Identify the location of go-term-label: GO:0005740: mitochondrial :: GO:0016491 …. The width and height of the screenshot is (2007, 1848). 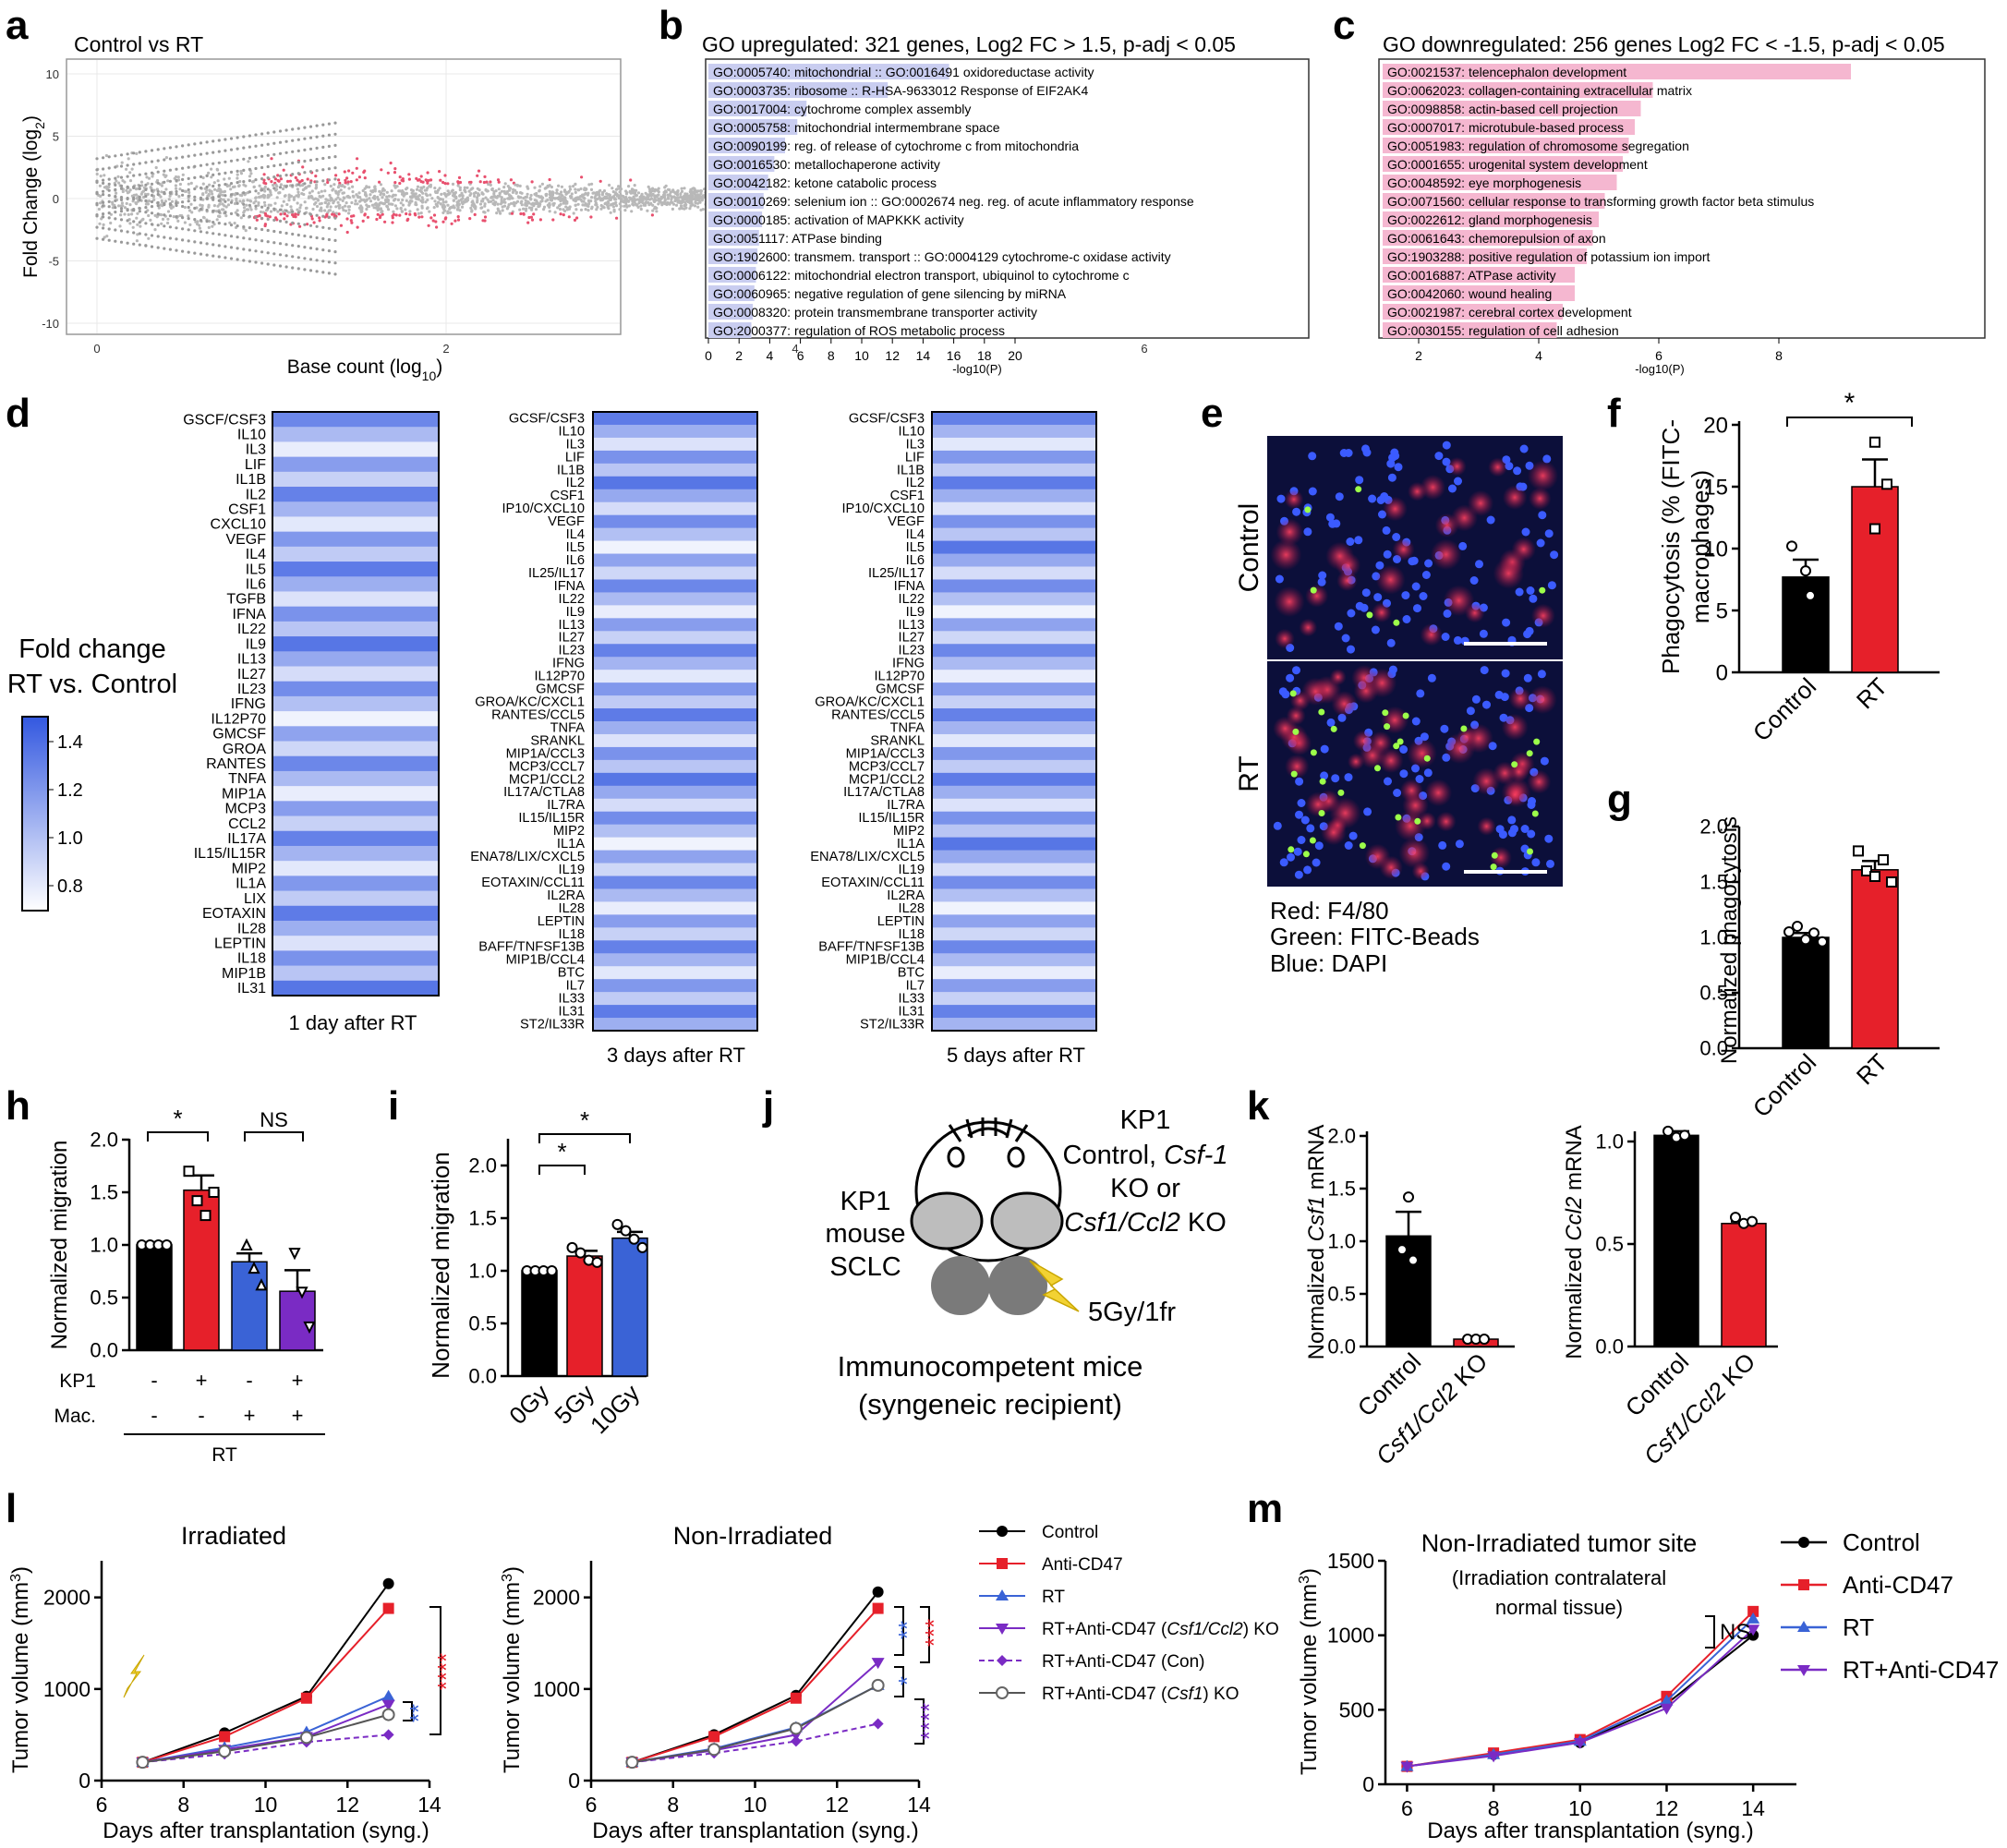
(903, 72).